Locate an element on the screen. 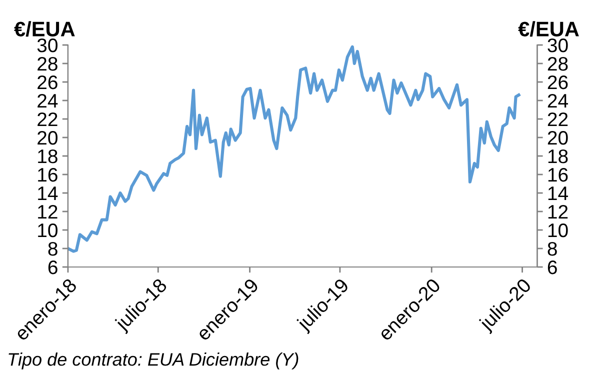  y-tick-label: 14 is located at coordinates (48, 193).